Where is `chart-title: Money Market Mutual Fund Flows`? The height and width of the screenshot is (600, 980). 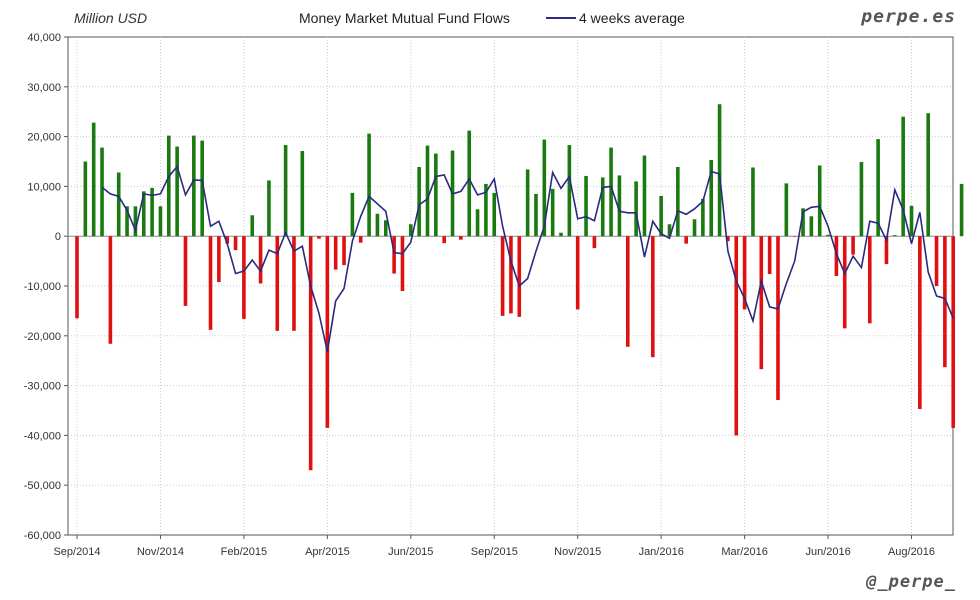 chart-title: Money Market Mutual Fund Flows is located at coordinates (404, 18).